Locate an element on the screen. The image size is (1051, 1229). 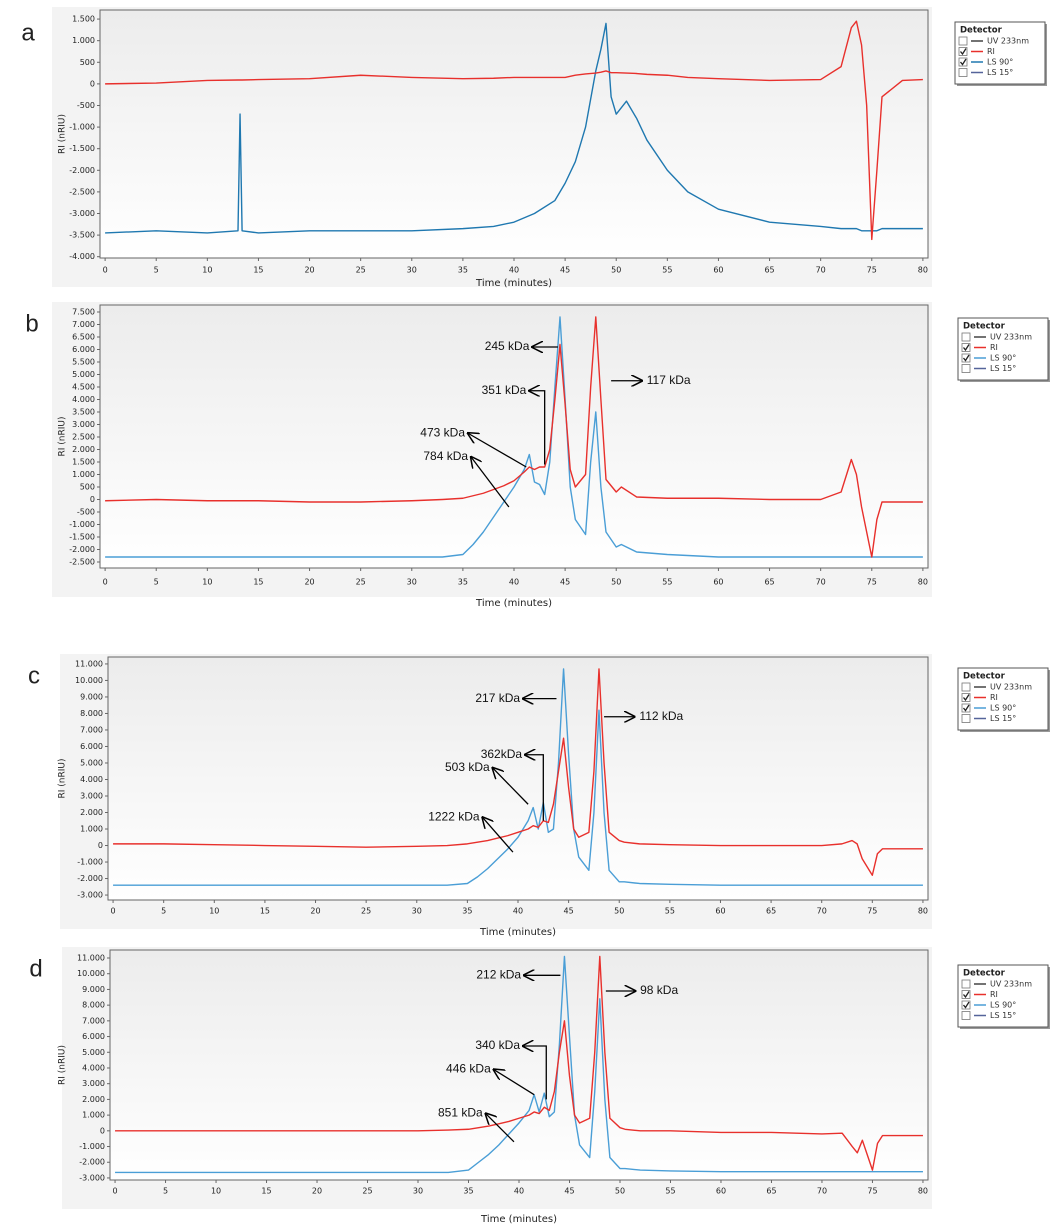
y-tick-label: 2.500 is located at coordinates (83, 437).